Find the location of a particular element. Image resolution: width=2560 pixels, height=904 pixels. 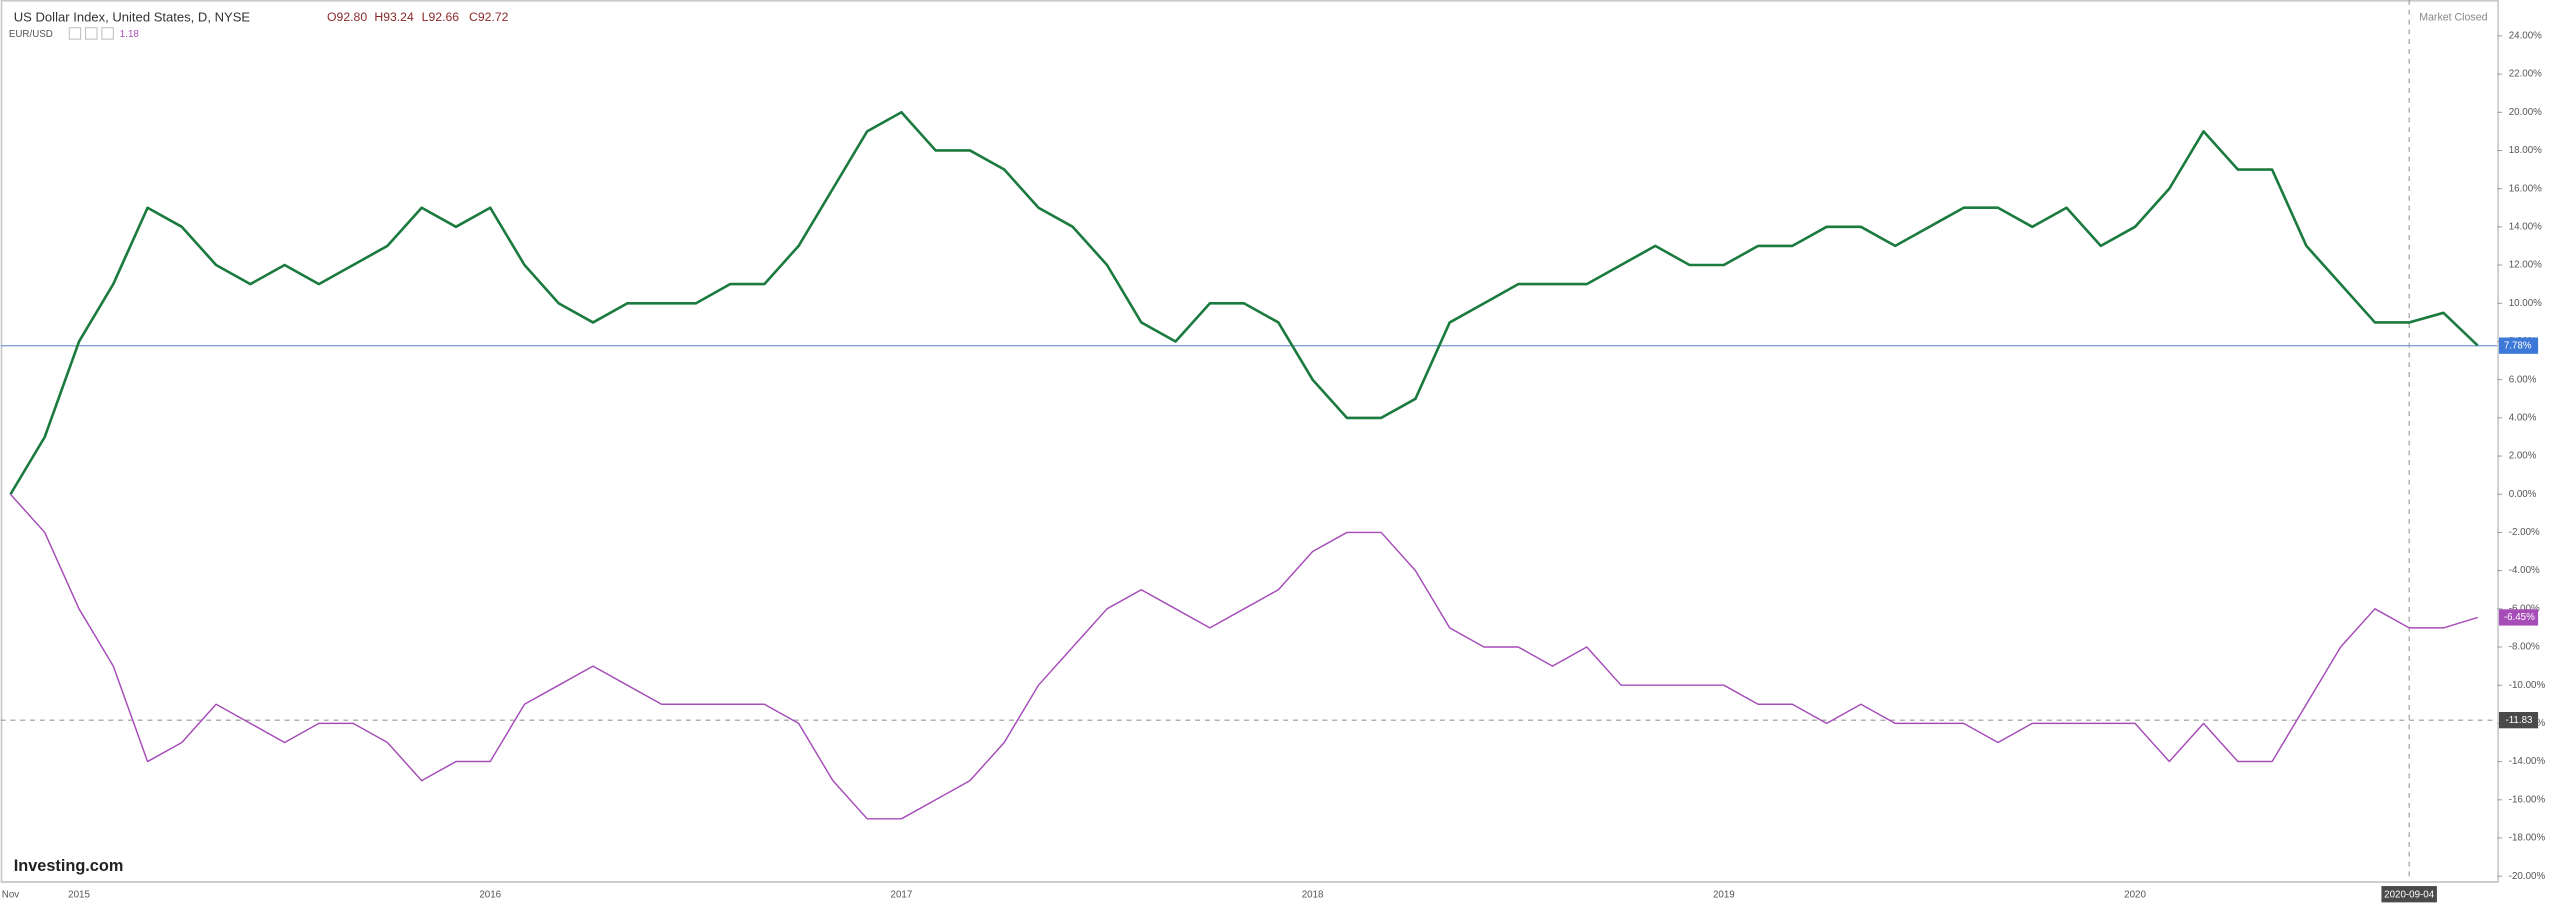

crosshair-label: -11.83 is located at coordinates (2519, 720).